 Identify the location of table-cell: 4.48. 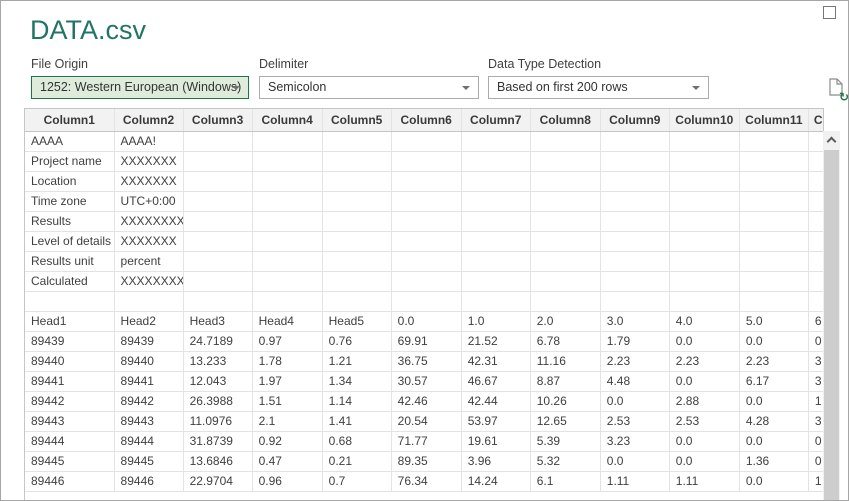
(635, 381).